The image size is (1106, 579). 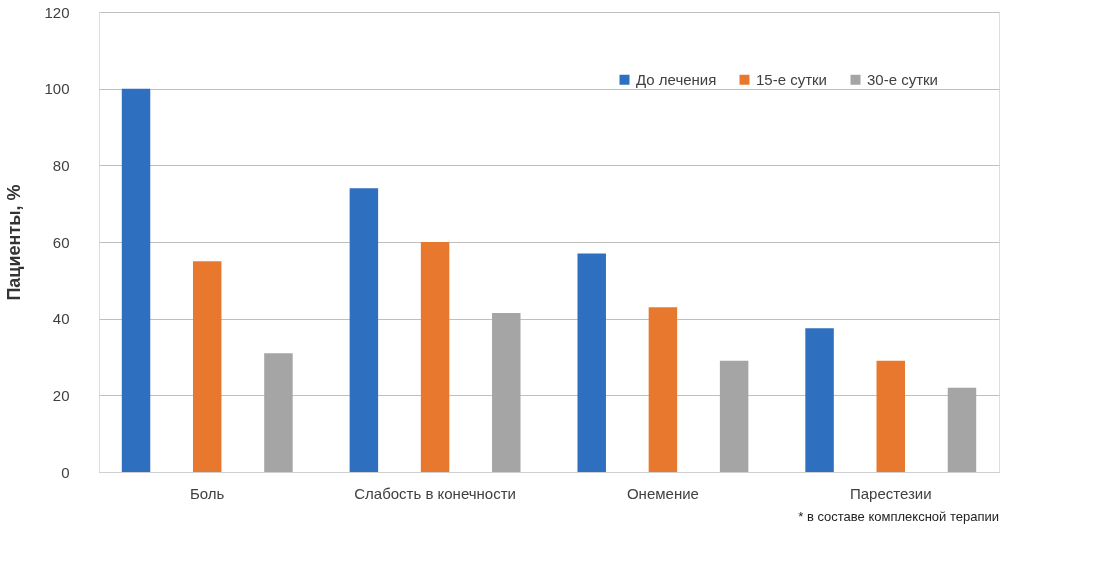 What do you see at coordinates (676, 79) in the screenshot?
I see `legend-label: До лечения` at bounding box center [676, 79].